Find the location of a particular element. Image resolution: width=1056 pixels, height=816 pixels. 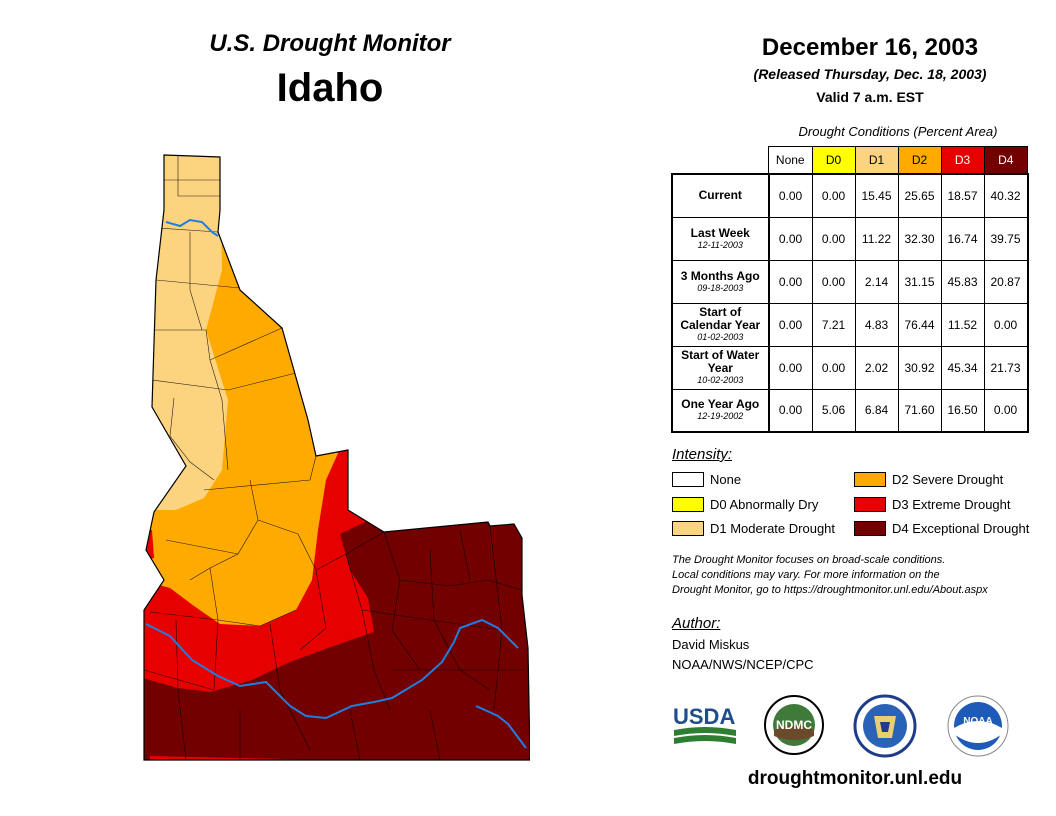

row-date: 12-19-2002 is located at coordinates (720, 416).